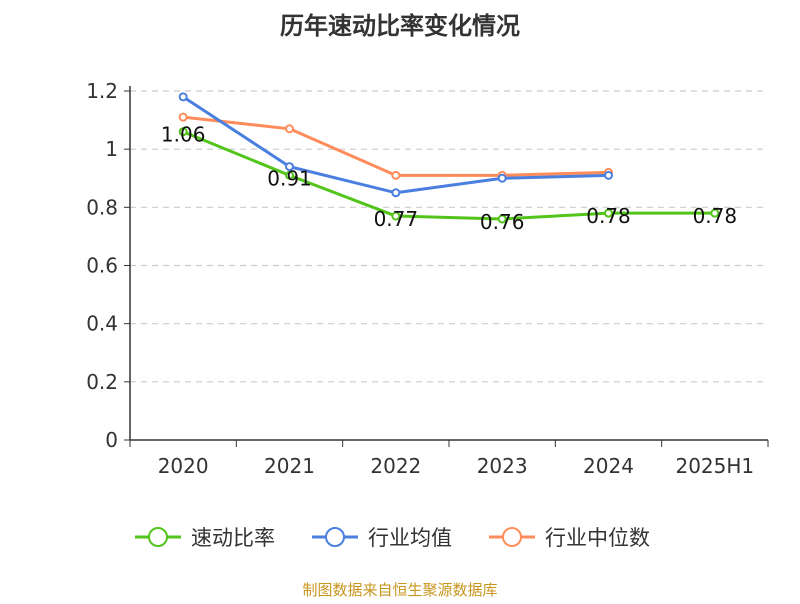 The height and width of the screenshot is (604, 800). Describe the element at coordinates (111, 149) in the screenshot. I see `y-tick-label: 1` at that location.